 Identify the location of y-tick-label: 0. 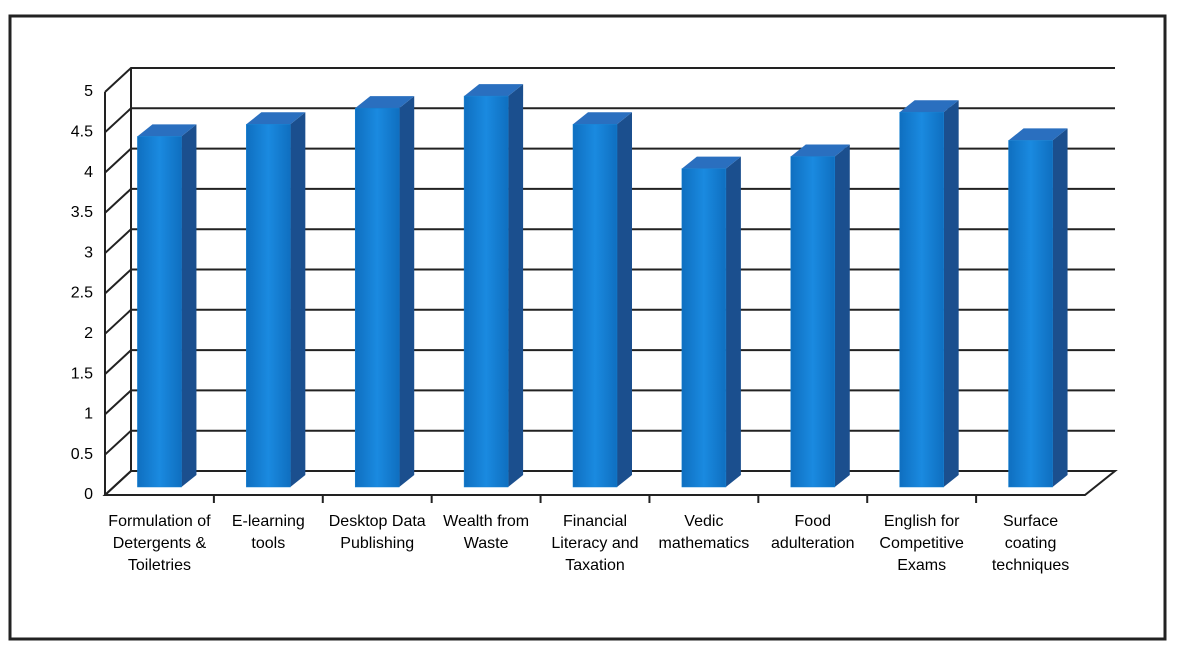
(88, 494).